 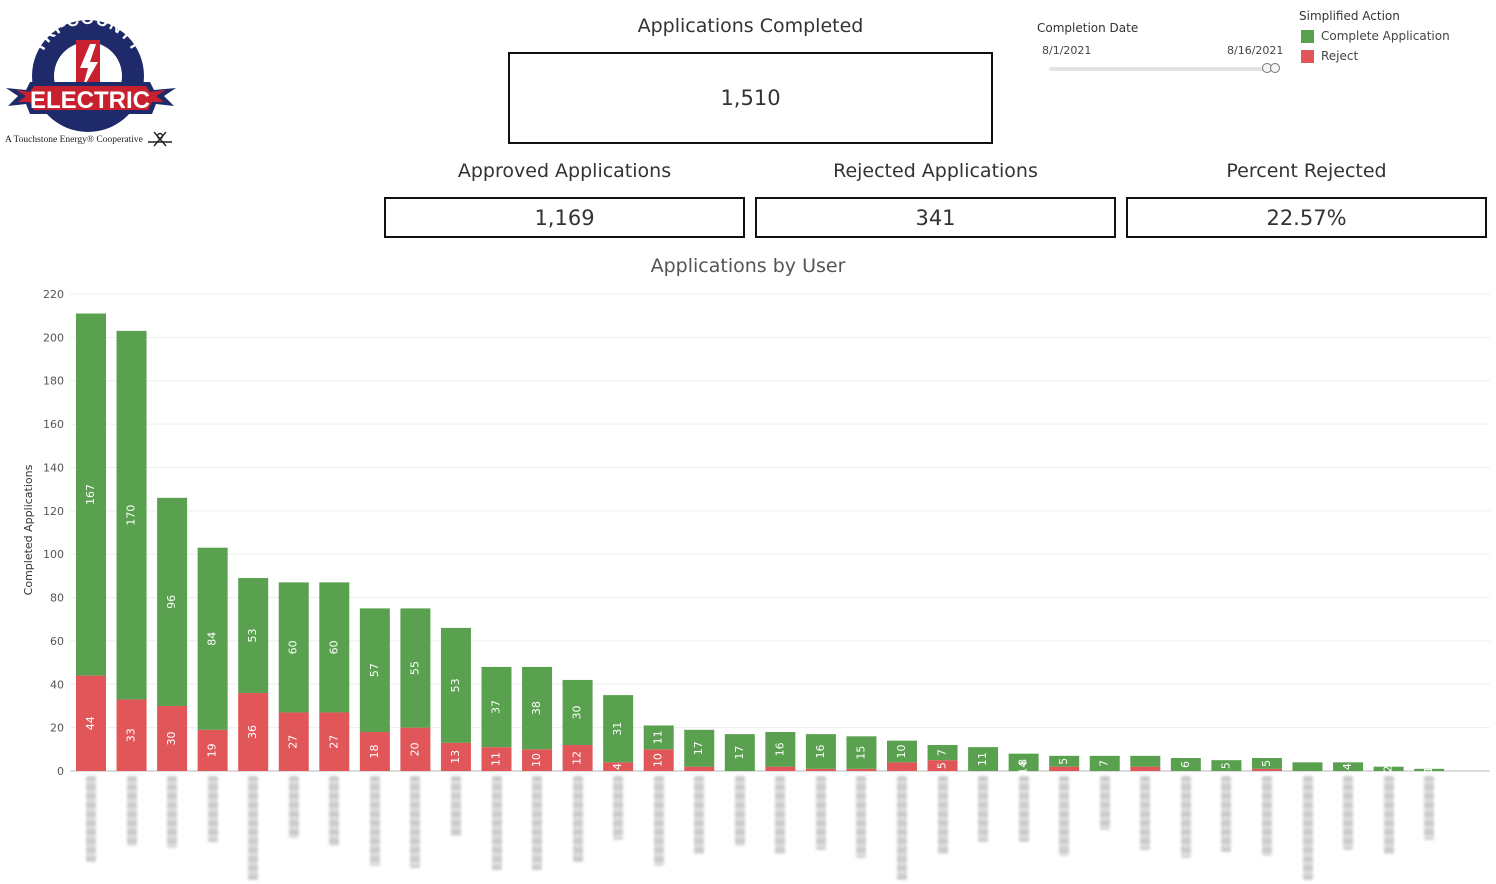 I want to click on completion-date-end-handle, so click(x=1275, y=68).